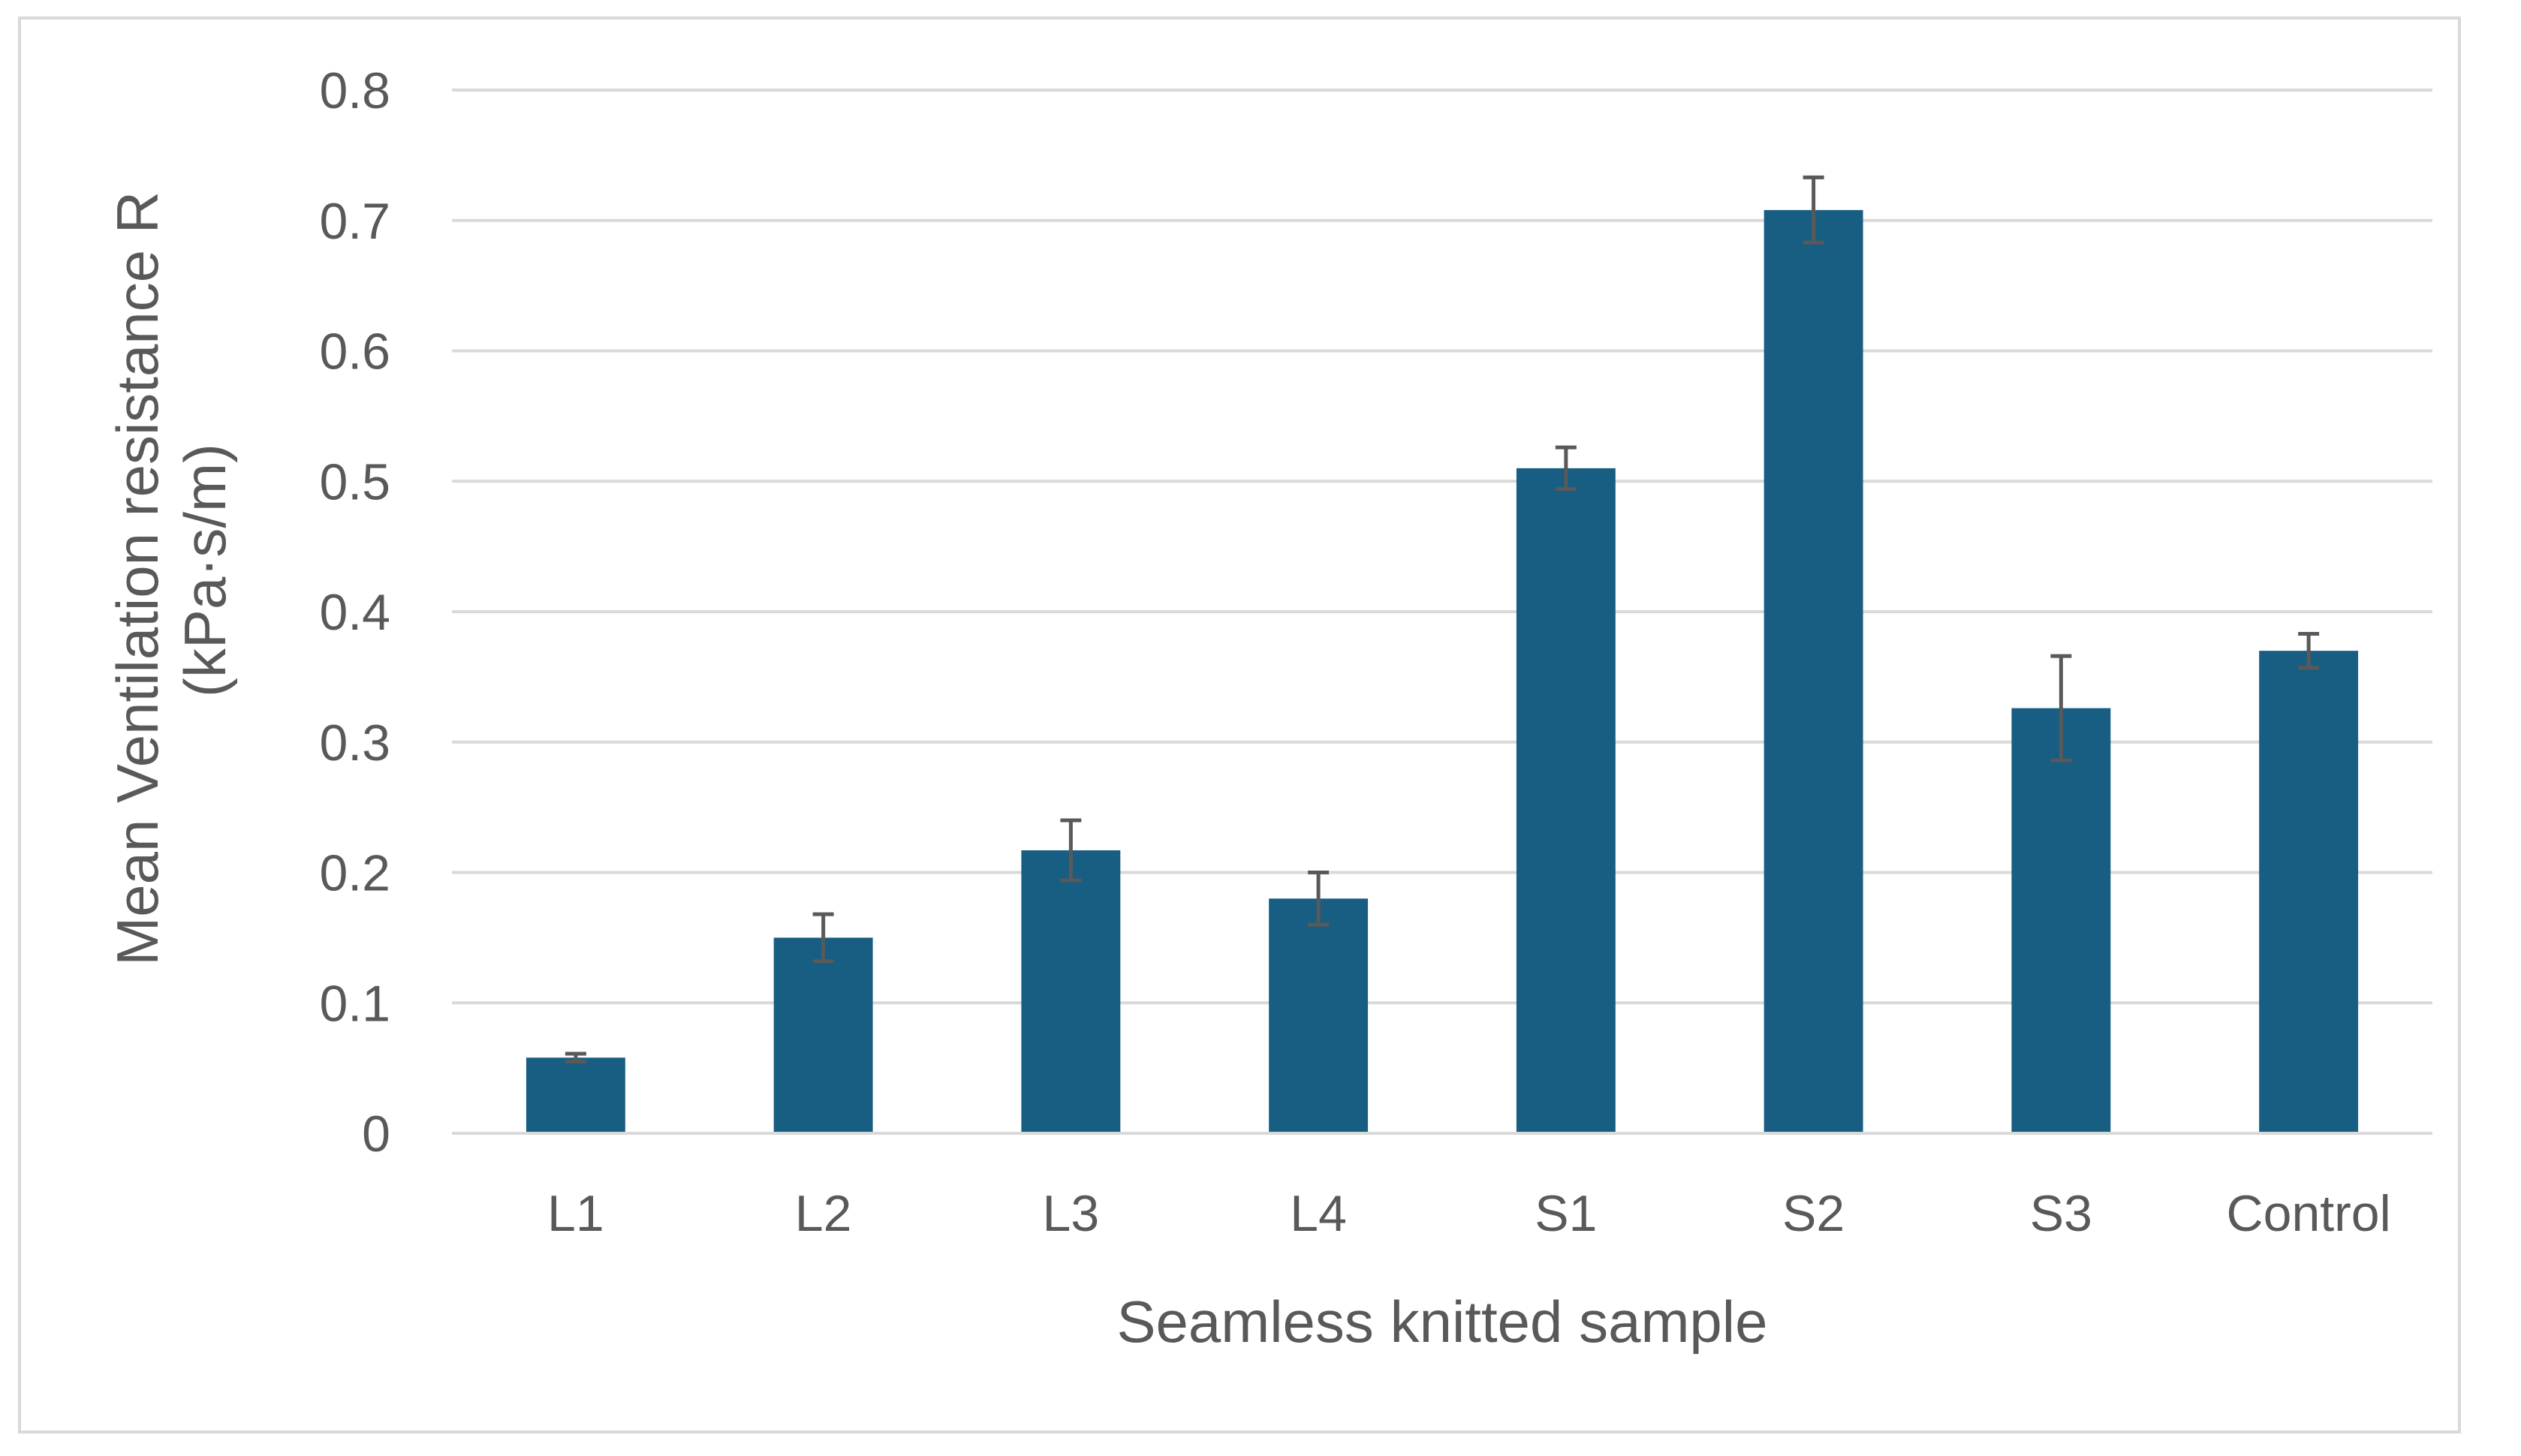  Describe the element at coordinates (1071, 991) in the screenshot. I see `bar-l3` at that location.